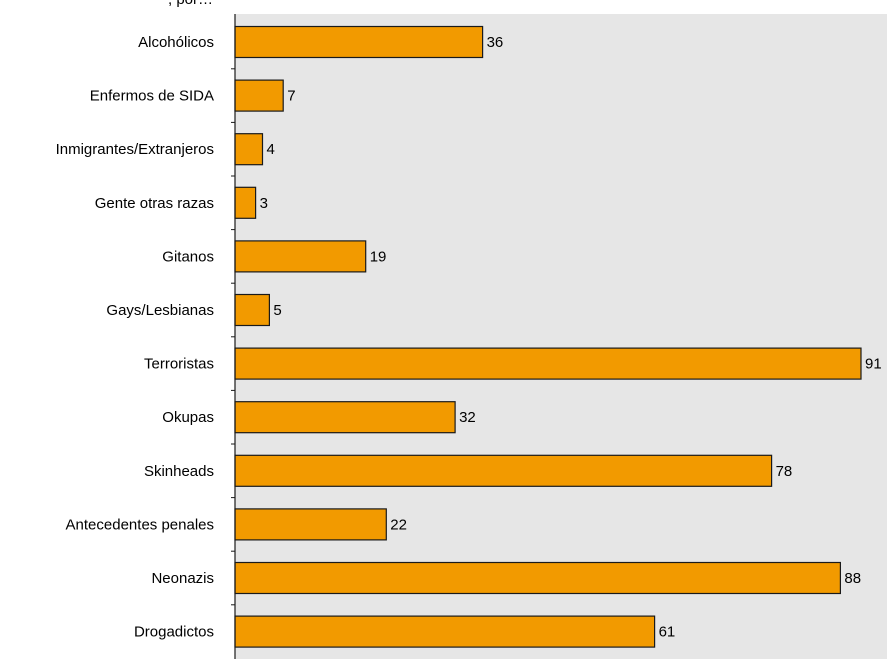  What do you see at coordinates (667, 632) in the screenshot?
I see `value-label: 61` at bounding box center [667, 632].